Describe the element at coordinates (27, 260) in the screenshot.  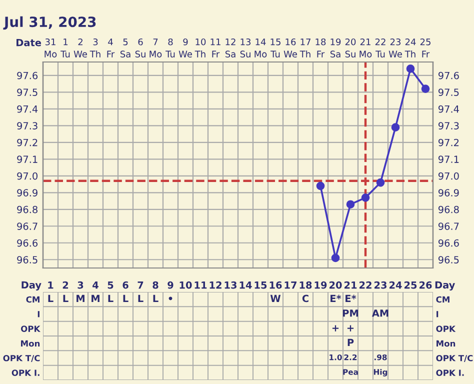
I see `y-tick-label: 96.5` at that location.